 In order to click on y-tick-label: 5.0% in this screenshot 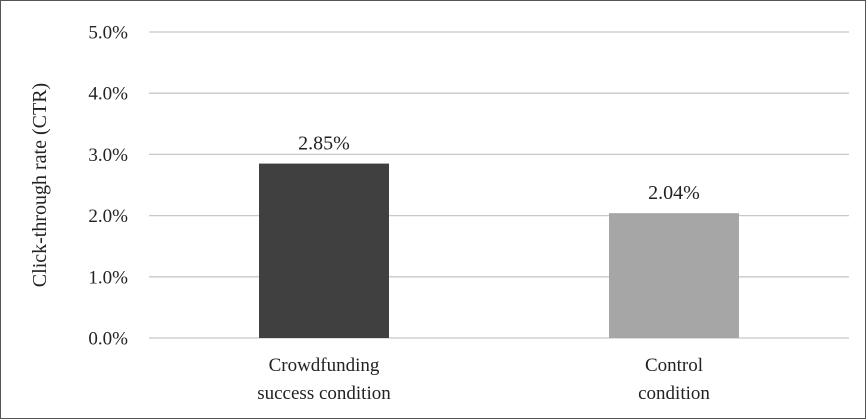, I will do `click(108, 33)`.